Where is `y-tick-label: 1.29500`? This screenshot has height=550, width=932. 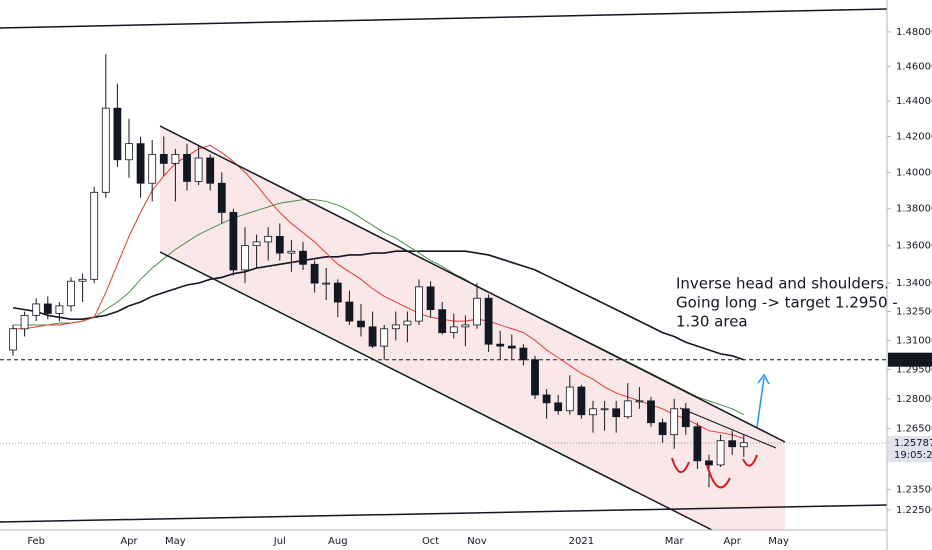
y-tick-label: 1.29500 is located at coordinates (914, 369).